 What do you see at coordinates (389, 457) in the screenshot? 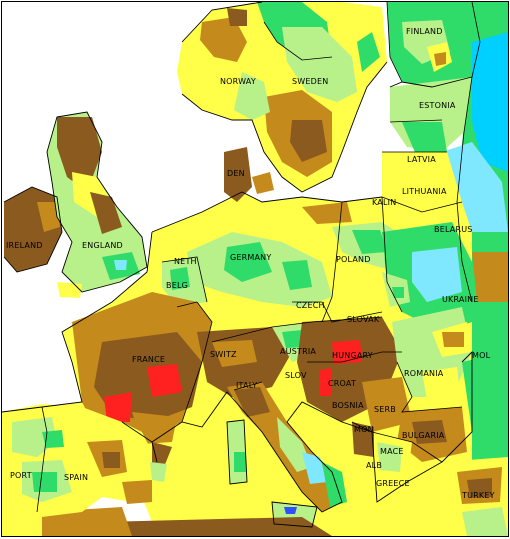
I see `greece-normal` at bounding box center [389, 457].